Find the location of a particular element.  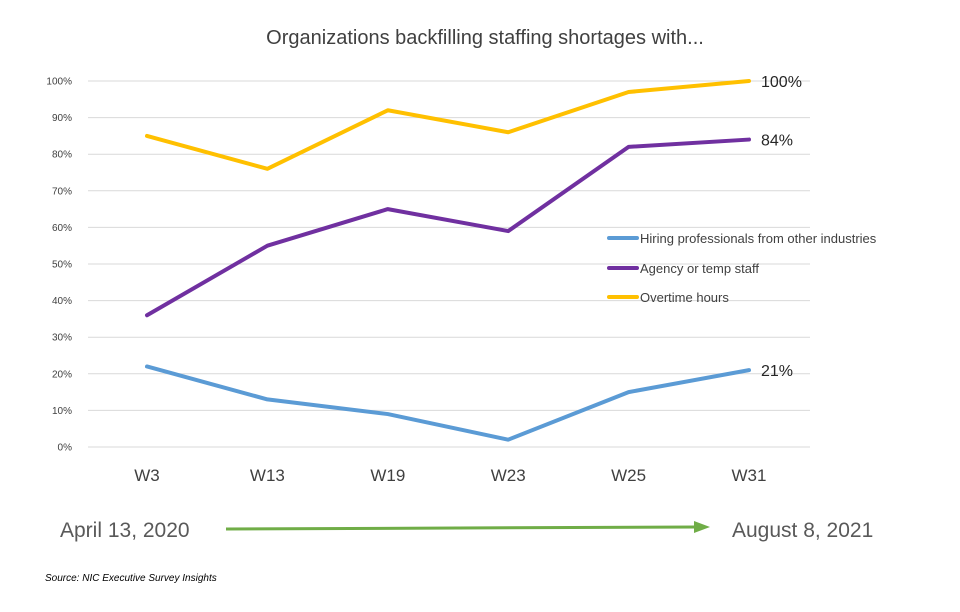

y-tick-label: 40% is located at coordinates (62, 301).